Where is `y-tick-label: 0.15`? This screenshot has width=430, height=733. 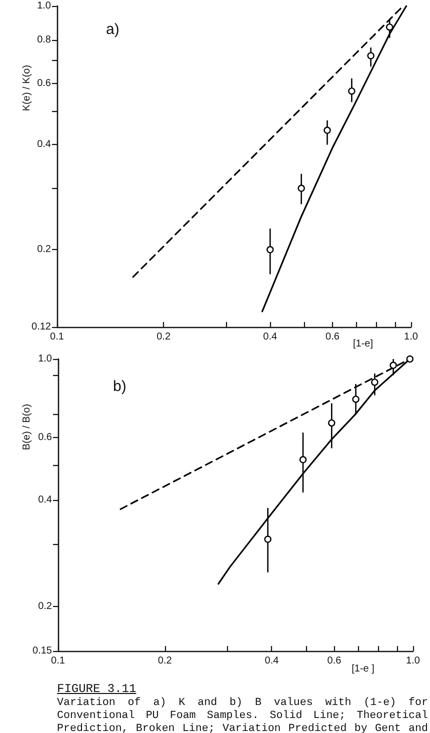
y-tick-label: 0.15 is located at coordinates (42, 651).